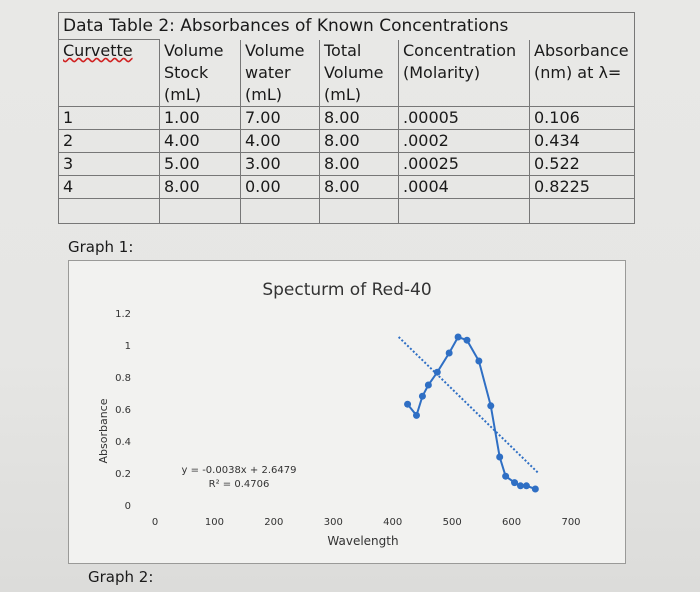 Image resolution: width=700 pixels, height=592 pixels. I want to click on y-tick-label: 0.2, so click(123, 474).